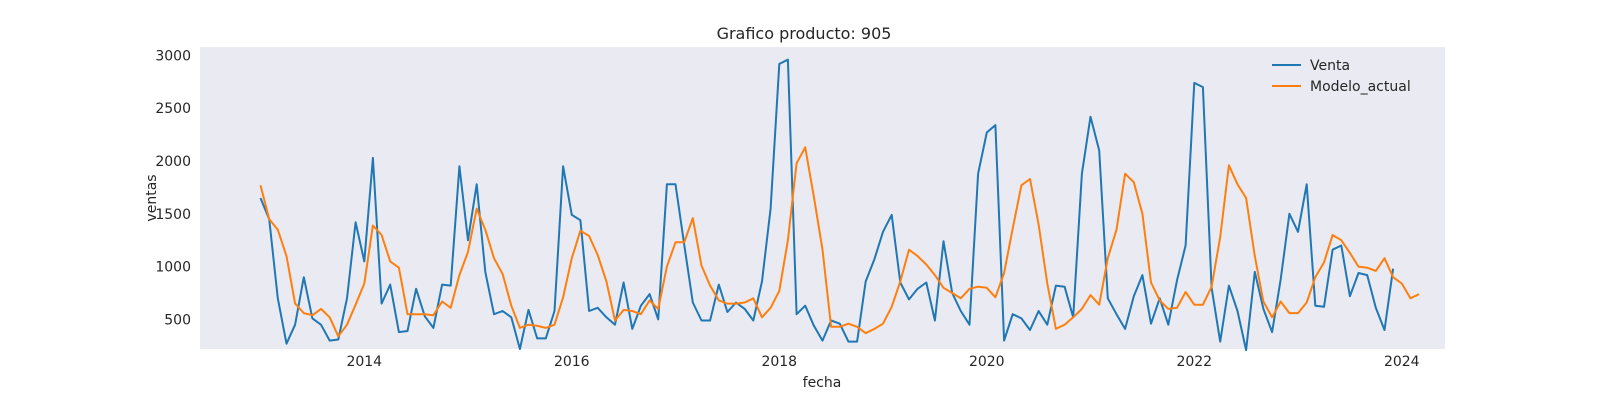  What do you see at coordinates (364, 362) in the screenshot?
I see `x-tick-label: 2014` at bounding box center [364, 362].